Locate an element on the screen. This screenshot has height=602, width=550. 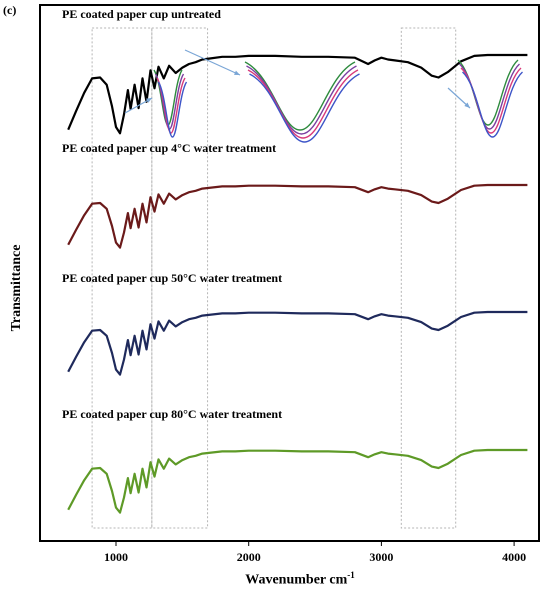
series-label-3: PE coated paper cup 50°C water treatment is located at coordinates (172, 278).